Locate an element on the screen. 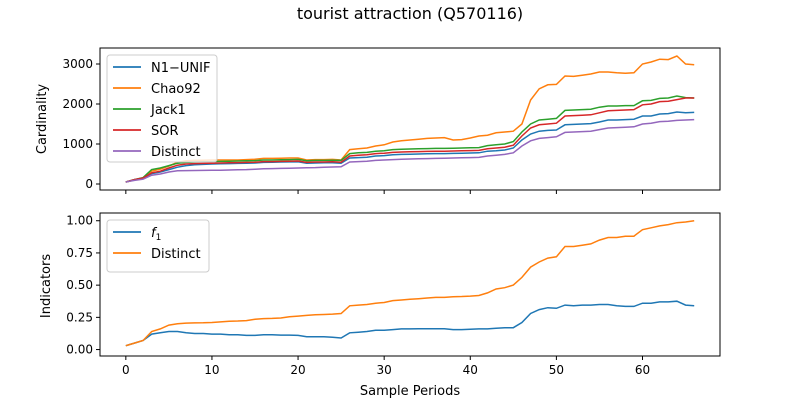  xtick-label-1-1: 10 is located at coordinates (211, 370).